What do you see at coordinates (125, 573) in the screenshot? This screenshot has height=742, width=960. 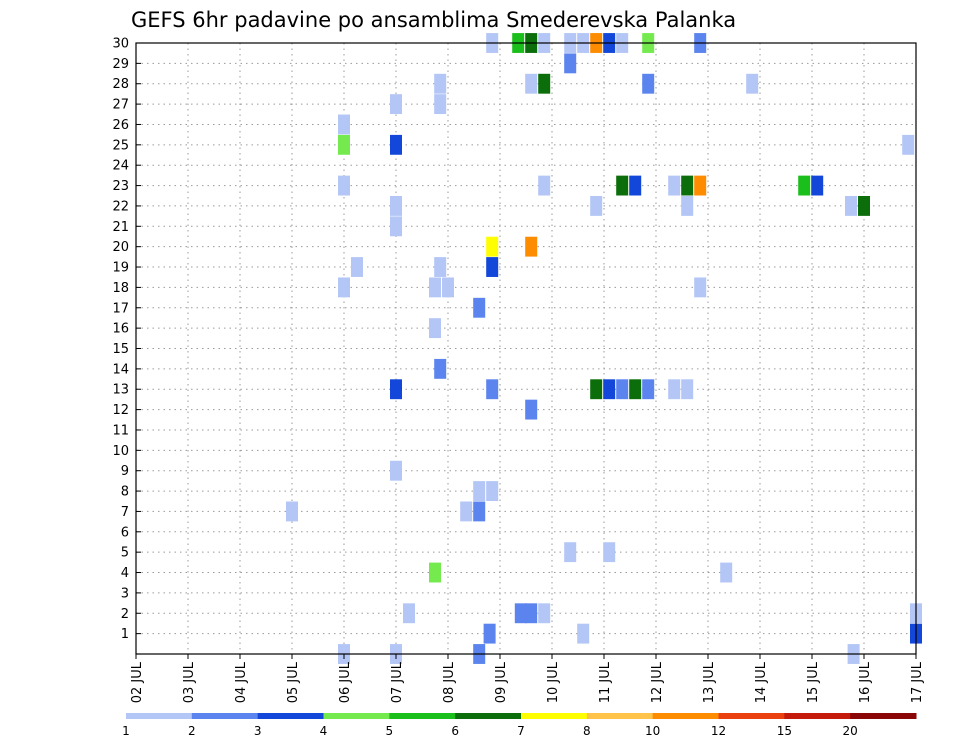 I see `y-tick-label: 4` at bounding box center [125, 573].